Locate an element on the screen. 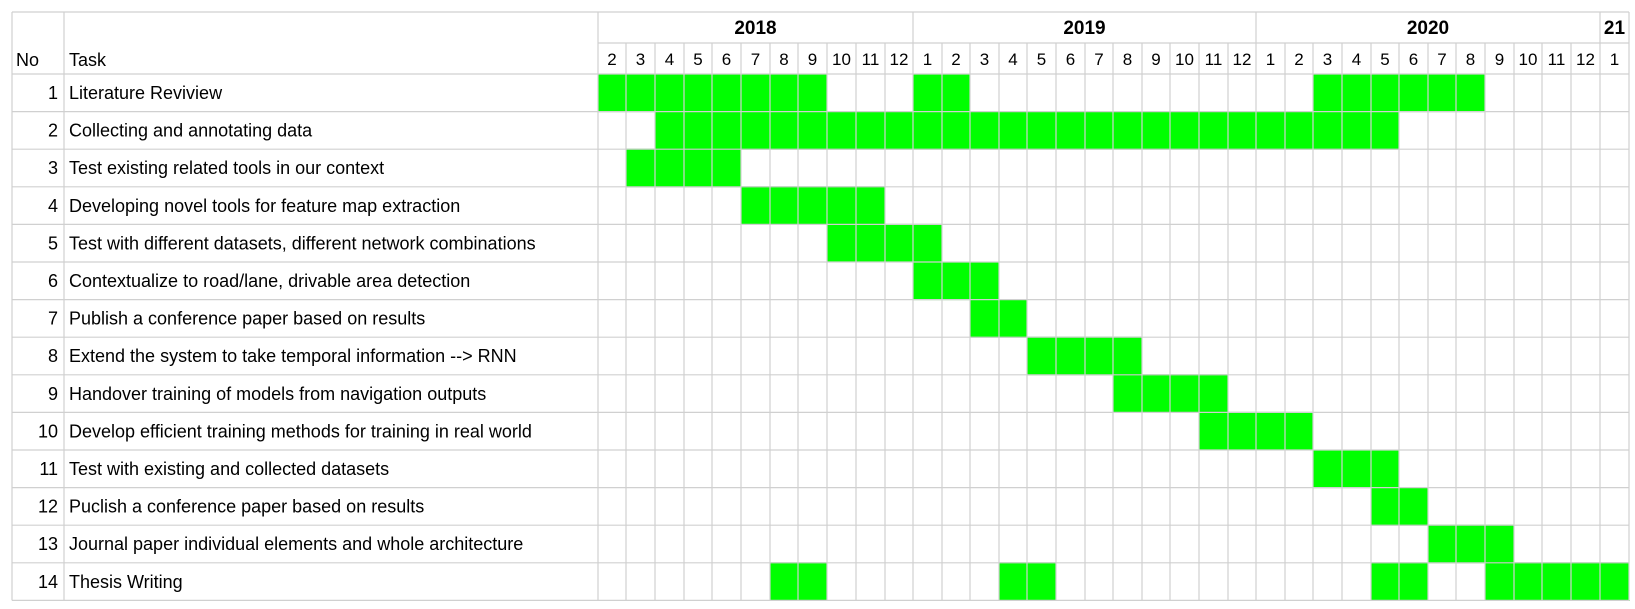 Image resolution: width=1635 pixels, height=609 pixels. task-2-month-11-bar is located at coordinates (927, 130).